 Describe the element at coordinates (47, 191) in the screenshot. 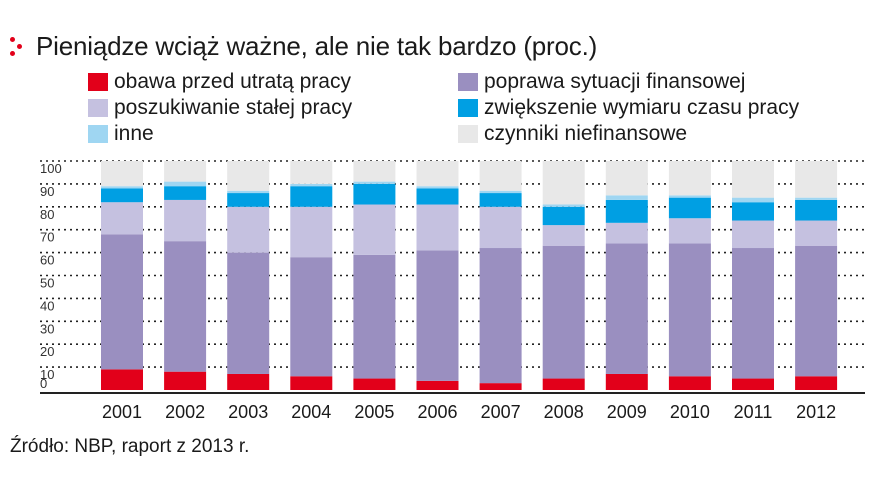

I see `y-tick-label: 90` at that location.